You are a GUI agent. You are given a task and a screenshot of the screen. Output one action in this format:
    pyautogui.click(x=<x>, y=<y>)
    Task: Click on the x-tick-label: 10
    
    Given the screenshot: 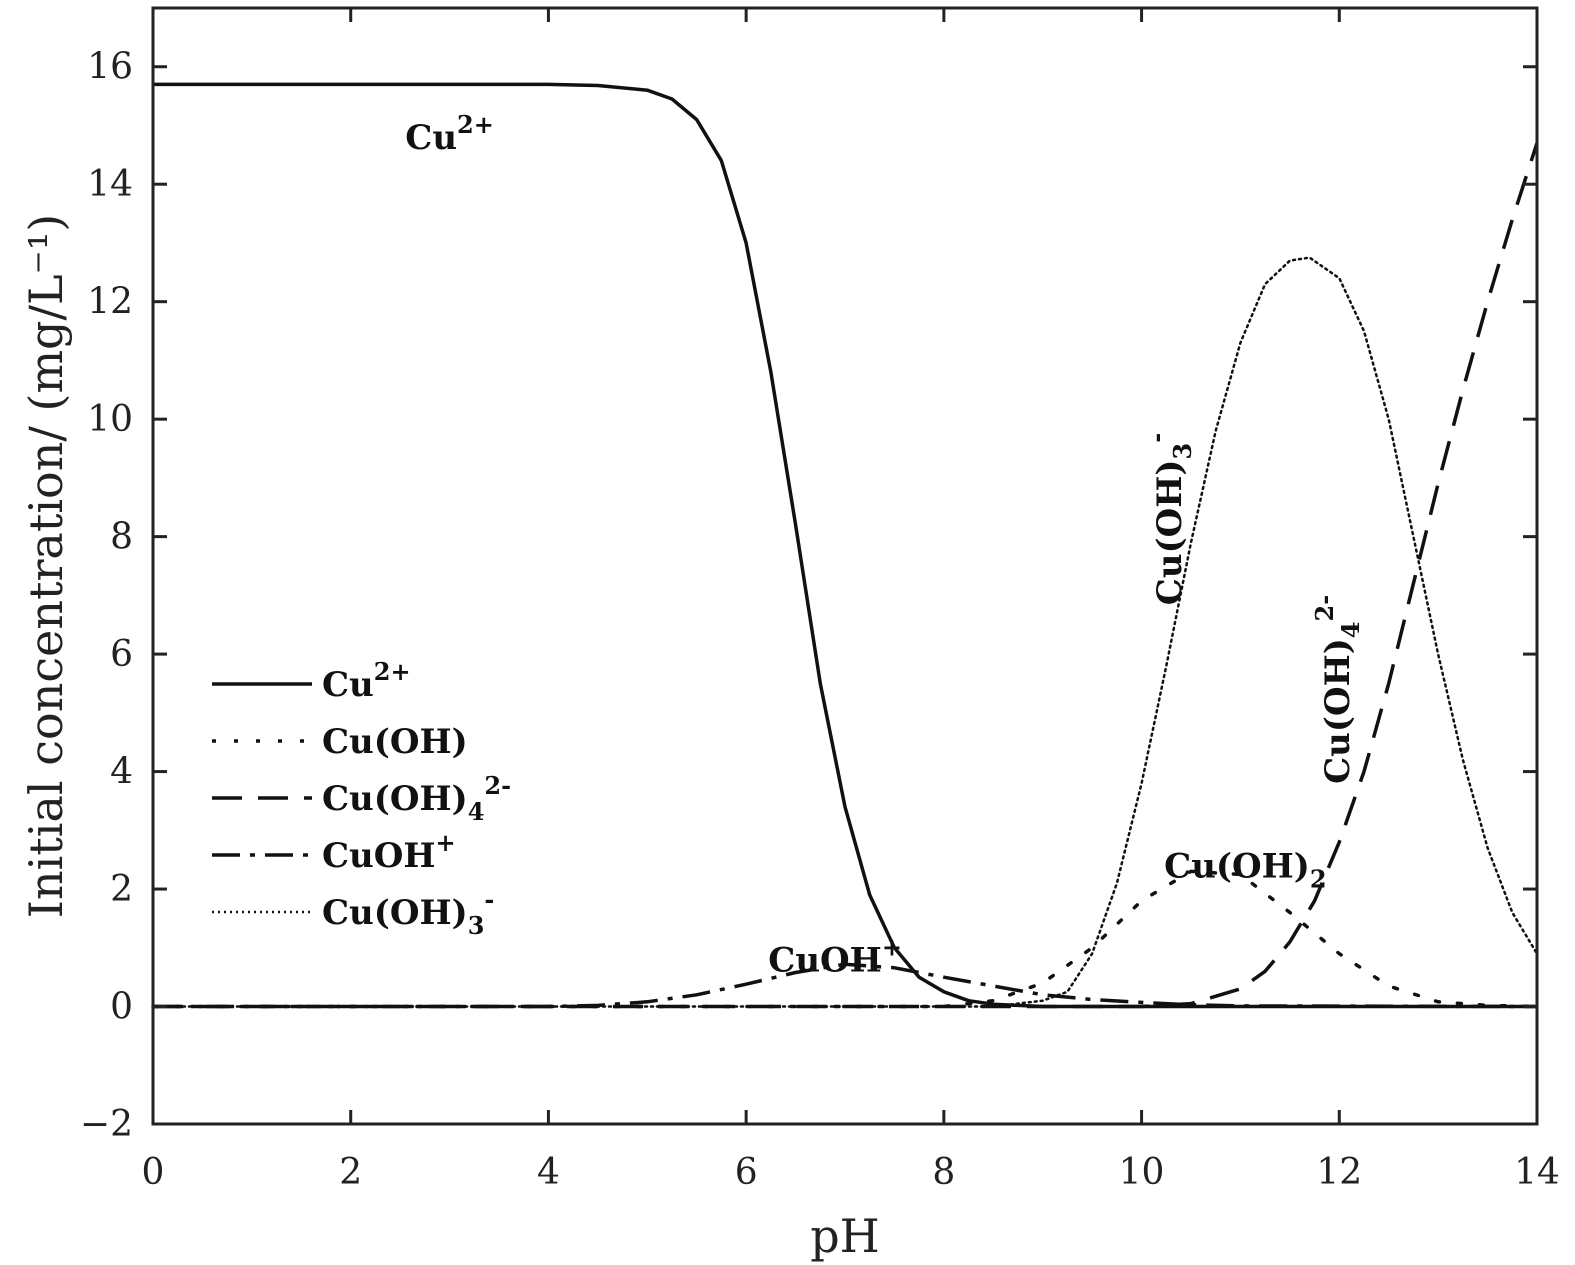 What is the action you would take?
    pyautogui.click(x=1142, y=1172)
    